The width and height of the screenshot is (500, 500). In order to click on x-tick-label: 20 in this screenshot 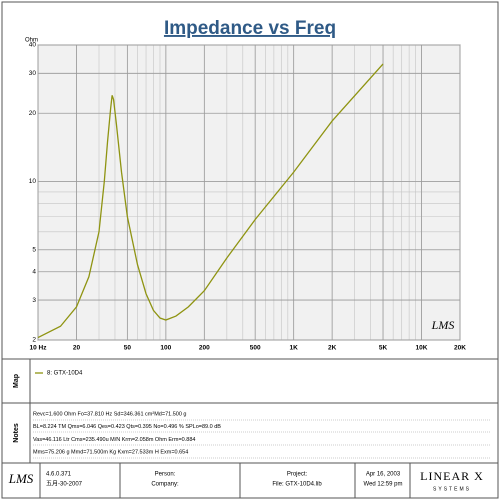, I will do `click(77, 348)`.